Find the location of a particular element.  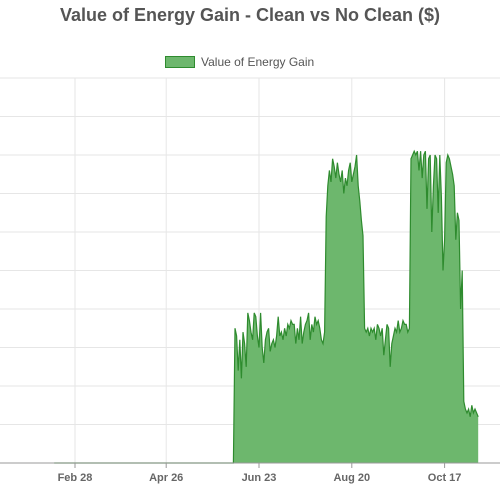

legend-label: Value of Energy Gain is located at coordinates (258, 62).